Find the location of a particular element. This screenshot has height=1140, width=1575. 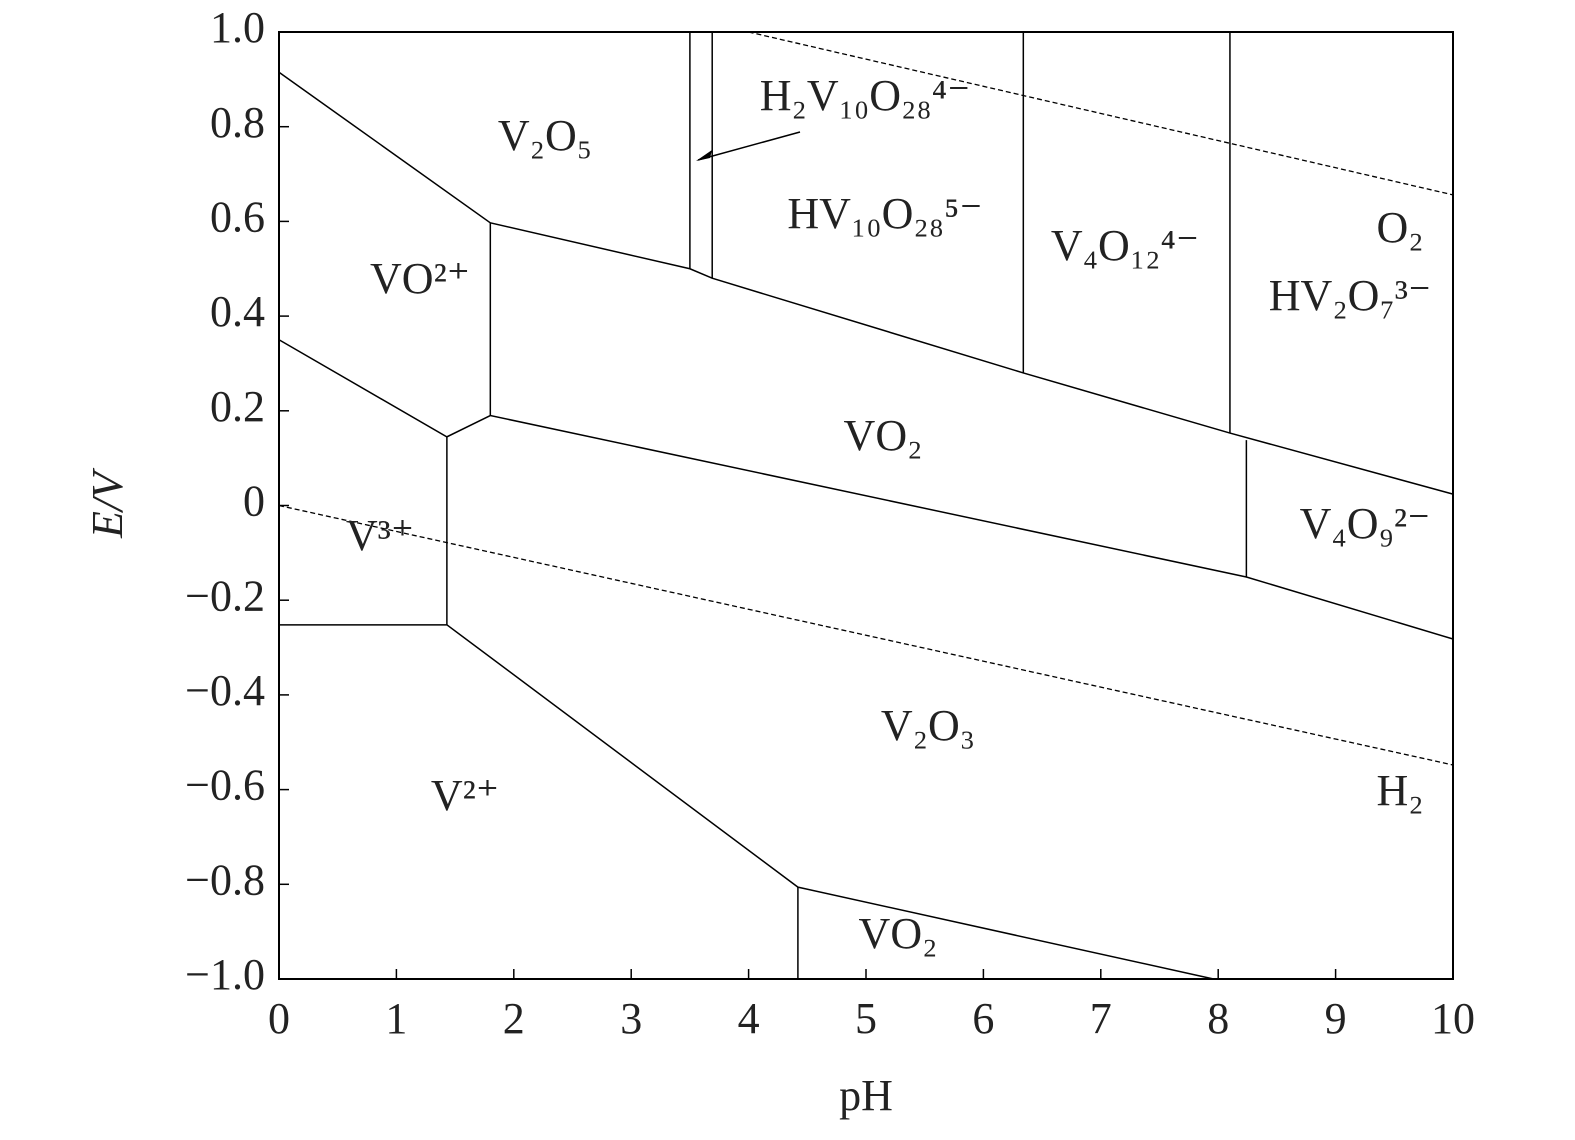

water-line is located at coordinates (1101, 113).